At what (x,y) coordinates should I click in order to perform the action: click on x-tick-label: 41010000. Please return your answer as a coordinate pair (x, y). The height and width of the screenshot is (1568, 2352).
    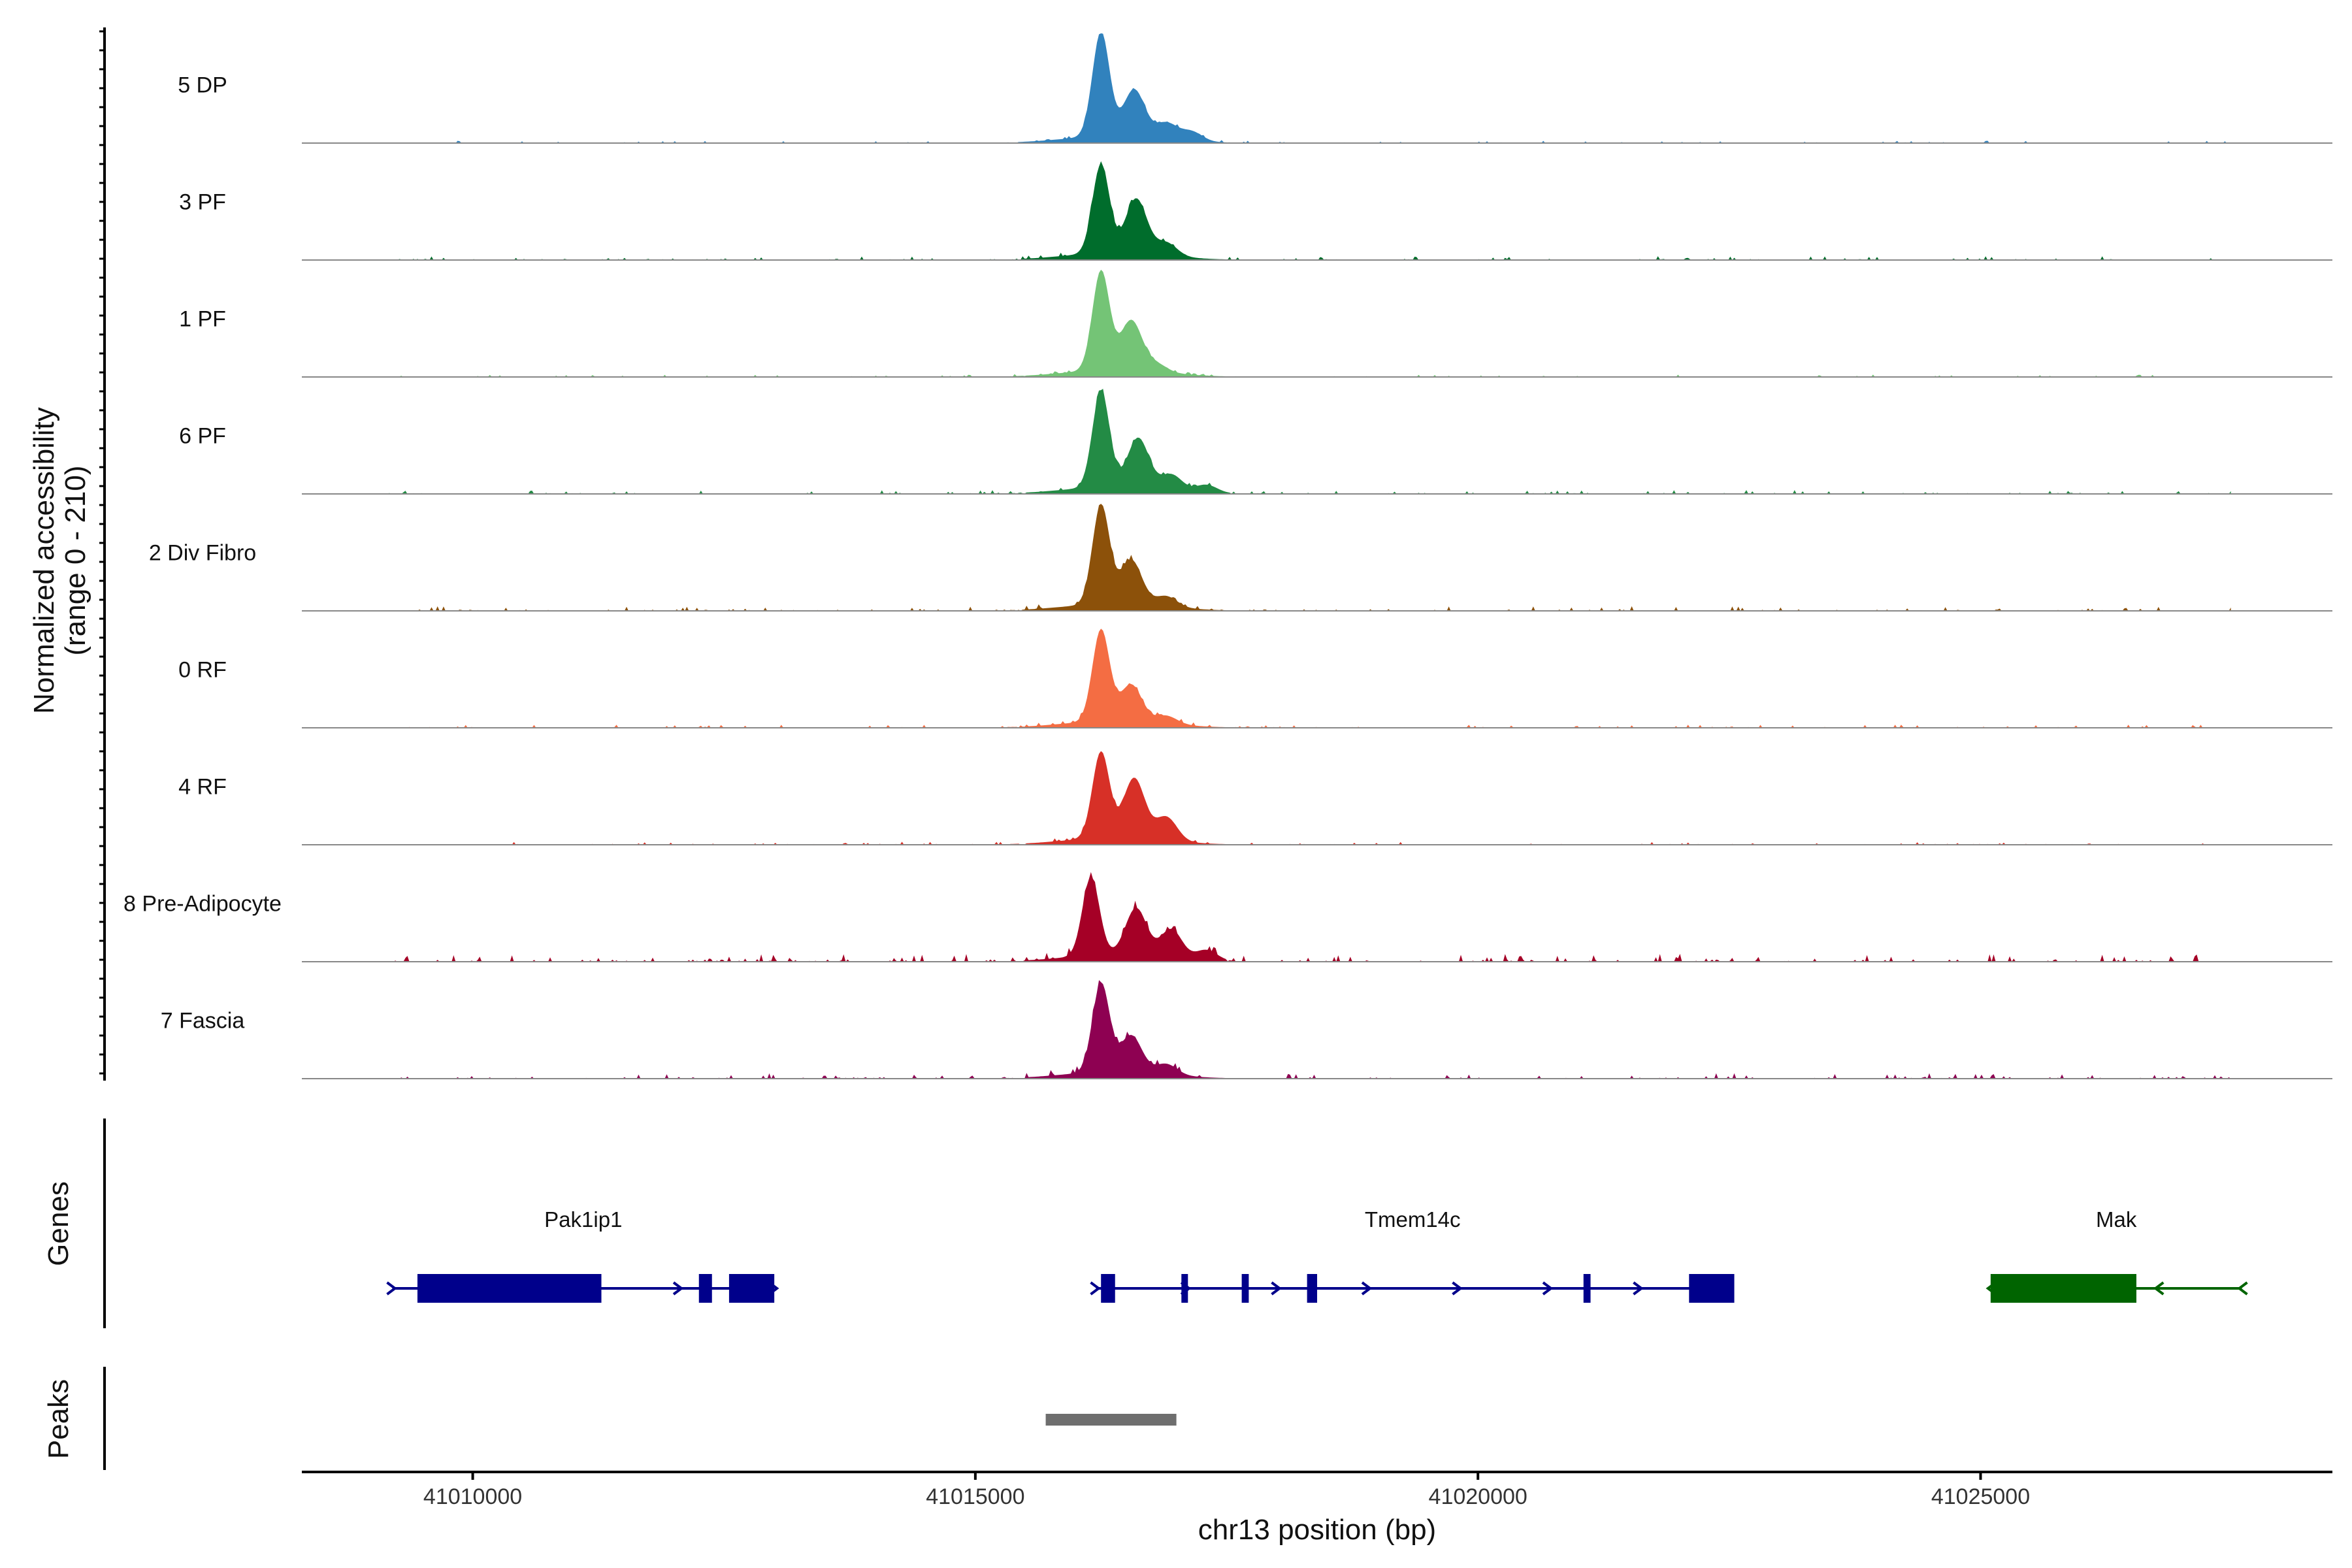
    Looking at the image, I should click on (472, 1496).